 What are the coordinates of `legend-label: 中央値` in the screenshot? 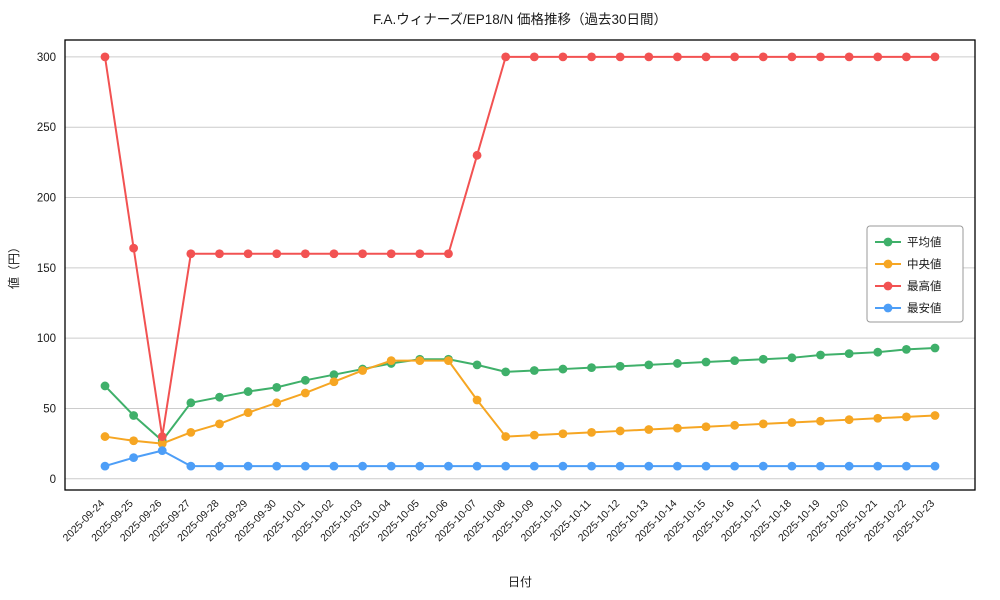 It's located at (924, 264).